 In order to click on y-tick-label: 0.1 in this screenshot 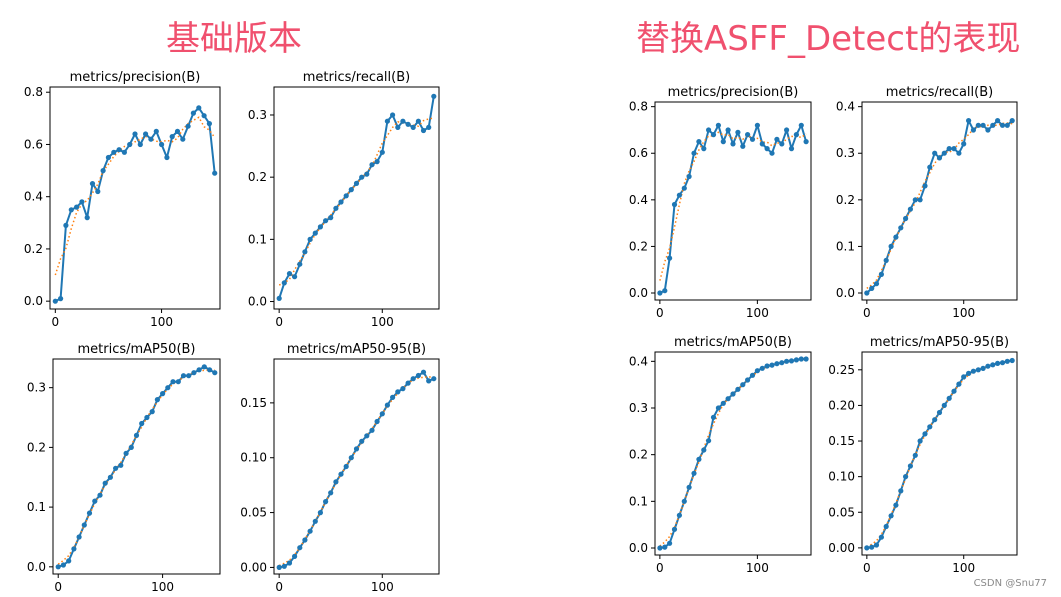, I will do `click(845, 246)`.